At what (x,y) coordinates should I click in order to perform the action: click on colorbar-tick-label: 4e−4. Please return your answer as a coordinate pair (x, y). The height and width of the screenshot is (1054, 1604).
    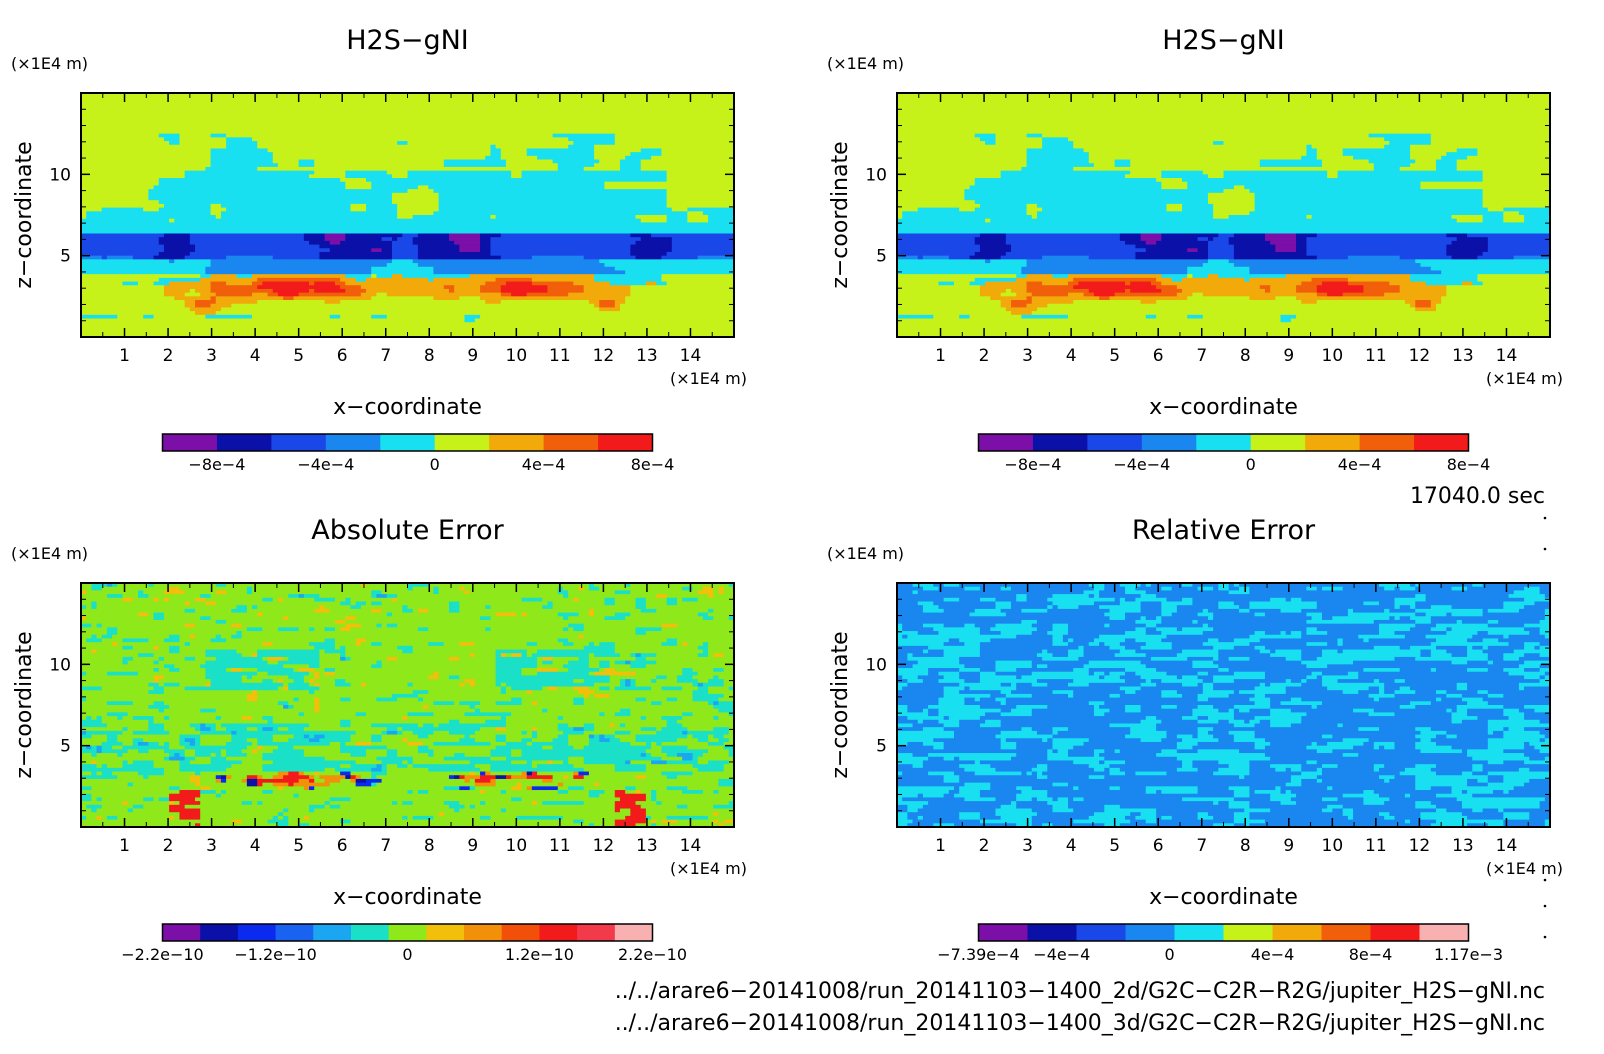
    Looking at the image, I should click on (1360, 464).